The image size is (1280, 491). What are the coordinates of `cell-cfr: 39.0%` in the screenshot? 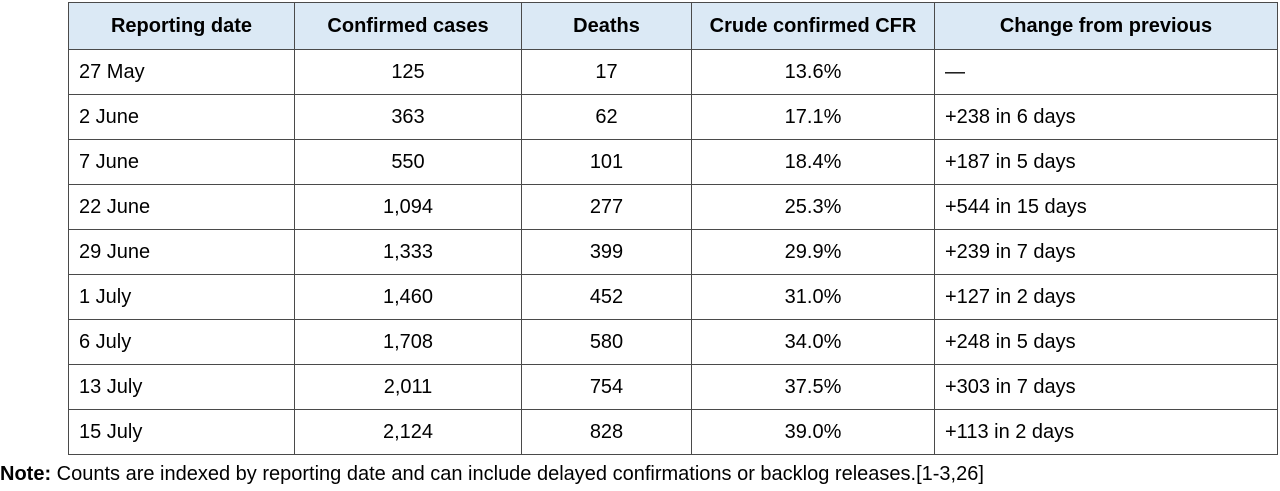 It's located at (813, 432).